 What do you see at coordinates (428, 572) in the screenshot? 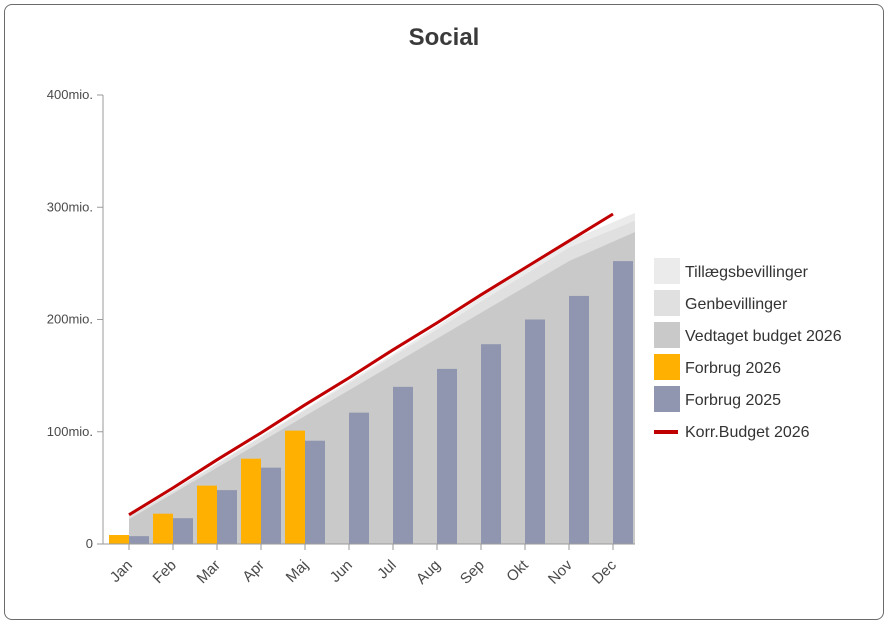
I see `x-tick-label-aug: Aug` at bounding box center [428, 572].